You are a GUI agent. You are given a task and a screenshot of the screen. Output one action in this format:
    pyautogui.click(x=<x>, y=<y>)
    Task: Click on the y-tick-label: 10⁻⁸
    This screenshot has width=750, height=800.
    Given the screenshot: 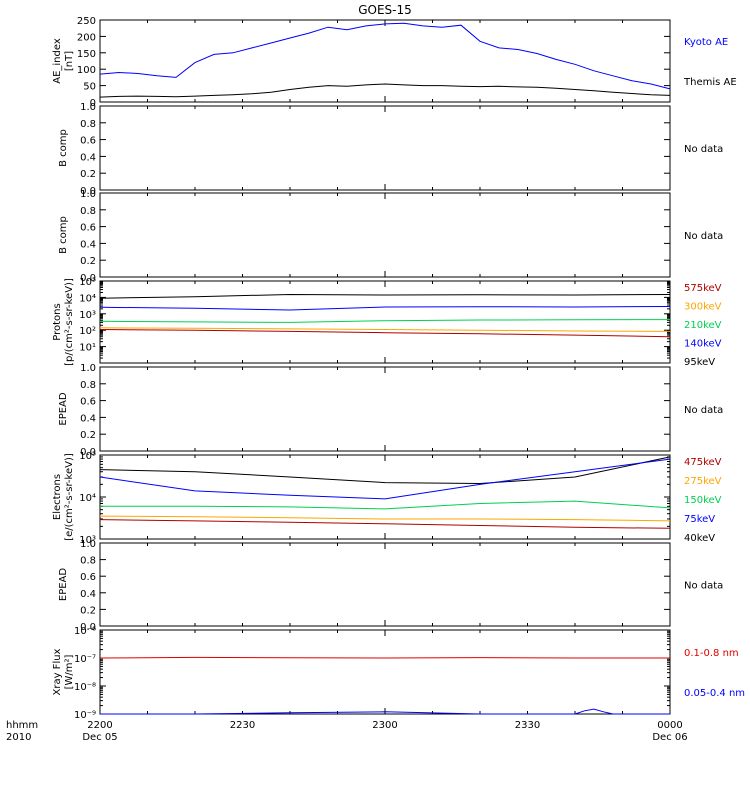 What is the action you would take?
    pyautogui.click(x=85, y=687)
    